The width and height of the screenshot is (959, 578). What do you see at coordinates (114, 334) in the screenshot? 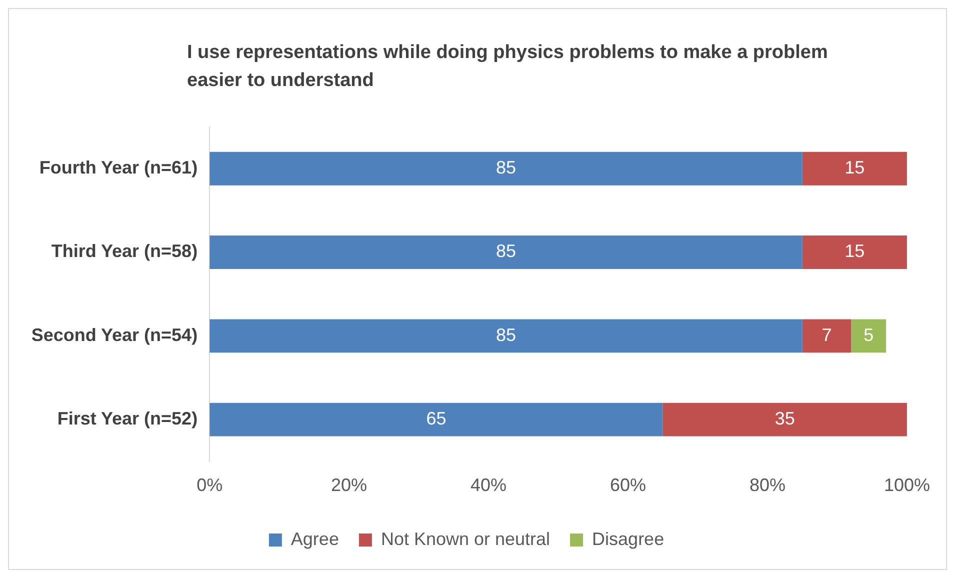
I see `y-tick-label: Second Year (n=54)` at bounding box center [114, 334].